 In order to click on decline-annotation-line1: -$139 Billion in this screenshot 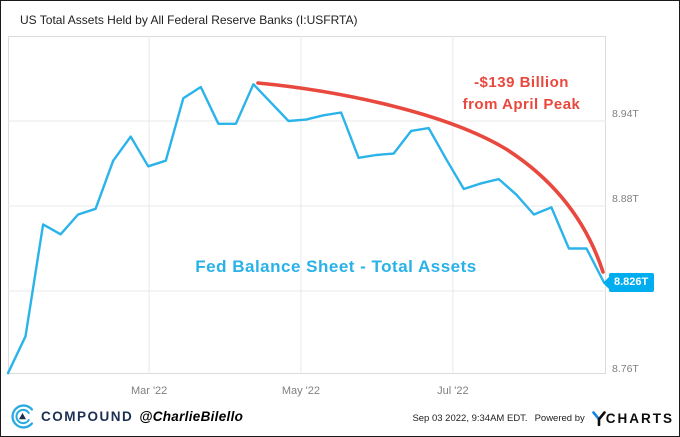, I will do `click(521, 82)`.